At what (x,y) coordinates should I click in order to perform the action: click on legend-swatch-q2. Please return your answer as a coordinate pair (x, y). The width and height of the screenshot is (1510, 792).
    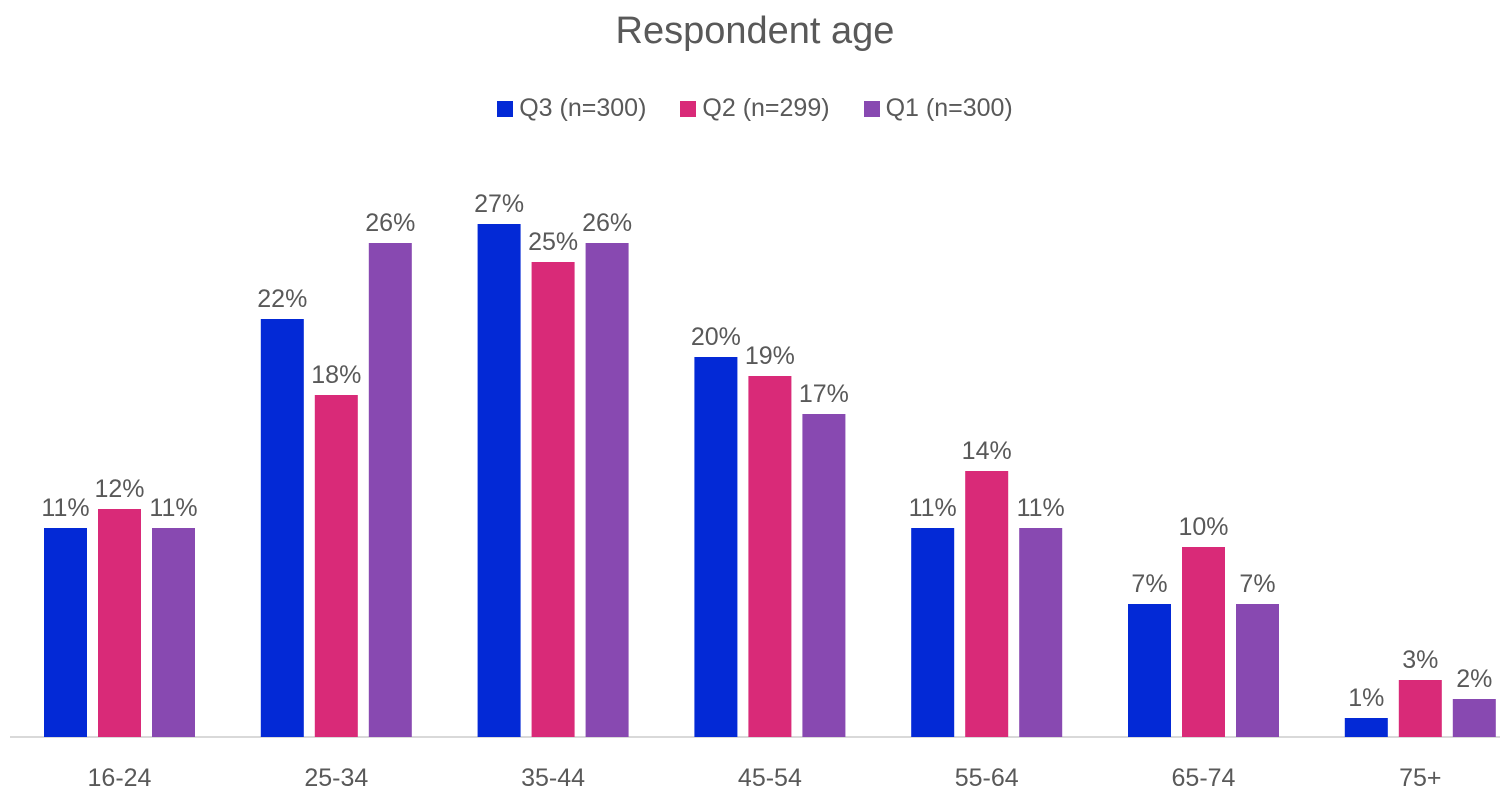
    Looking at the image, I should click on (688, 108).